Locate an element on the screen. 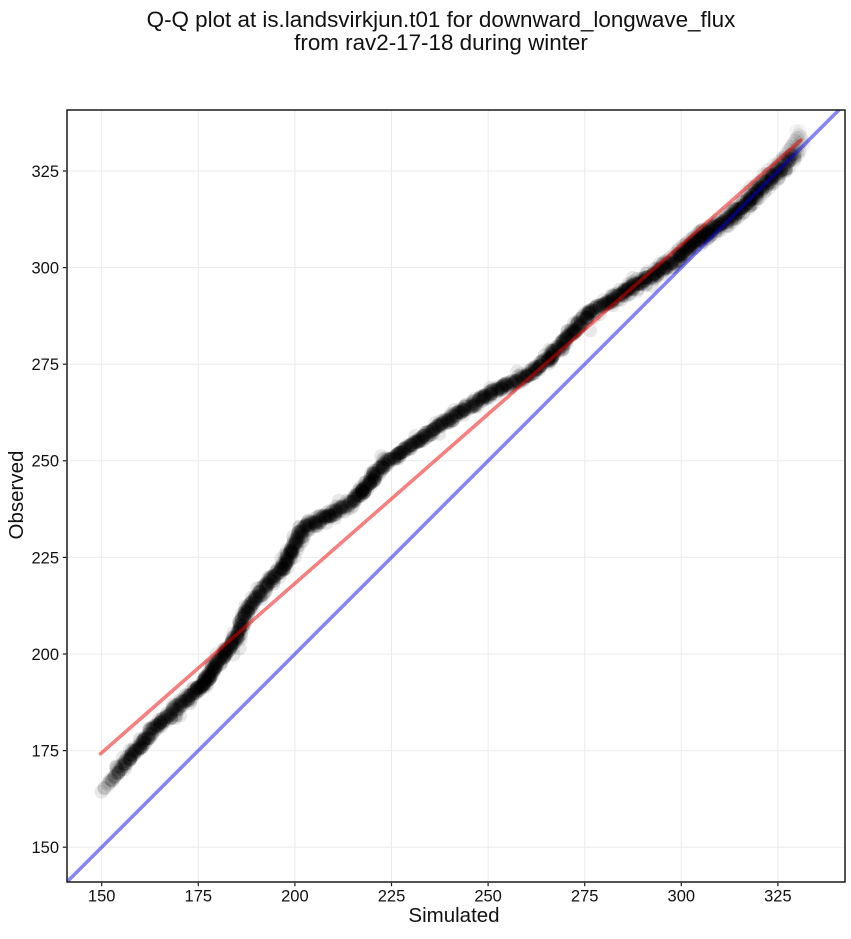 Image resolution: width=851 pixels, height=939 pixels. svg-text: from rav2-17-18 during winter is located at coordinates (441, 42).